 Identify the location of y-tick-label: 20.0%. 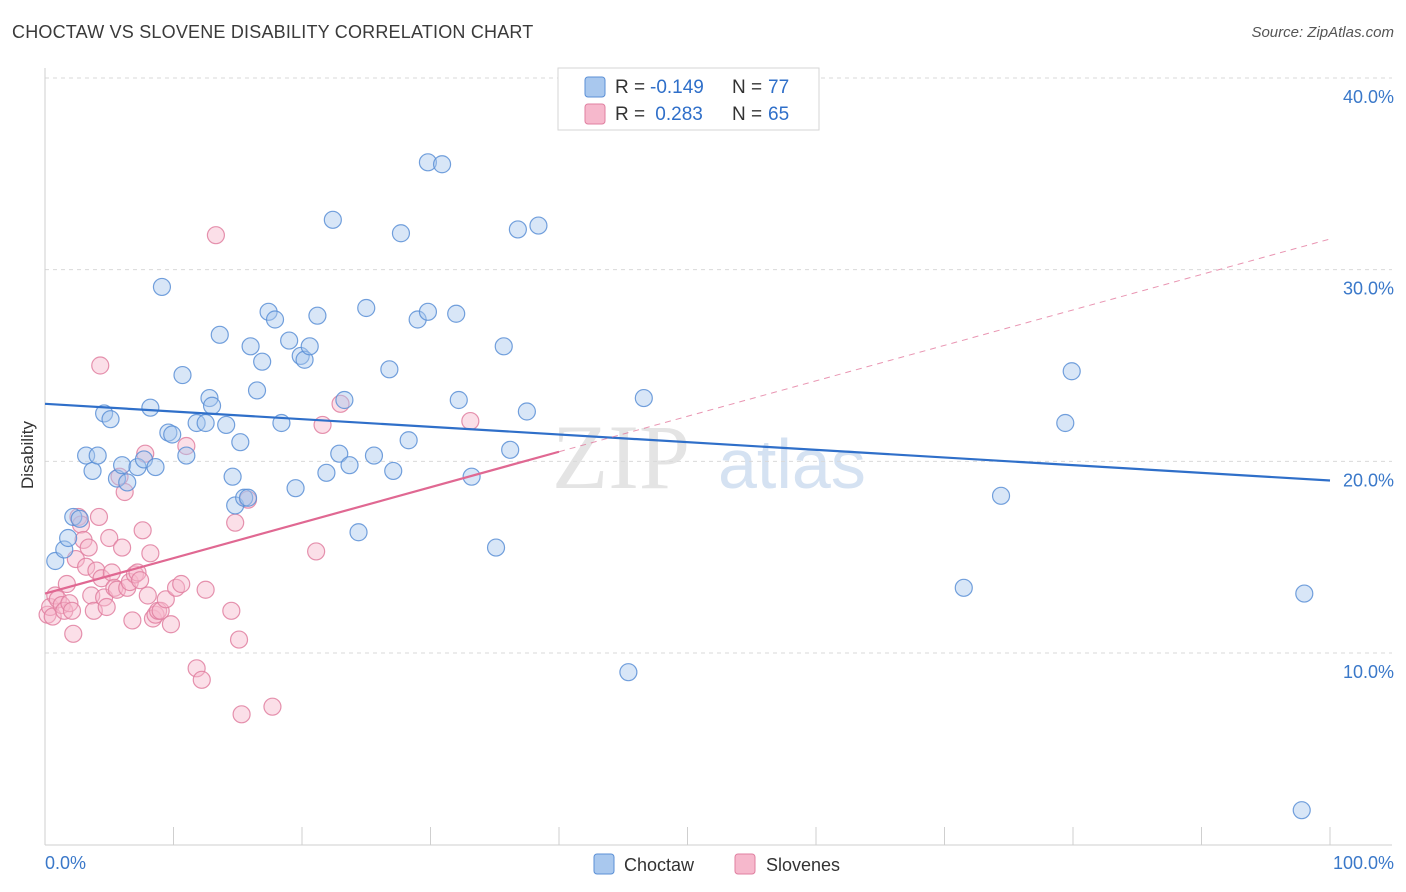
(1368, 480).